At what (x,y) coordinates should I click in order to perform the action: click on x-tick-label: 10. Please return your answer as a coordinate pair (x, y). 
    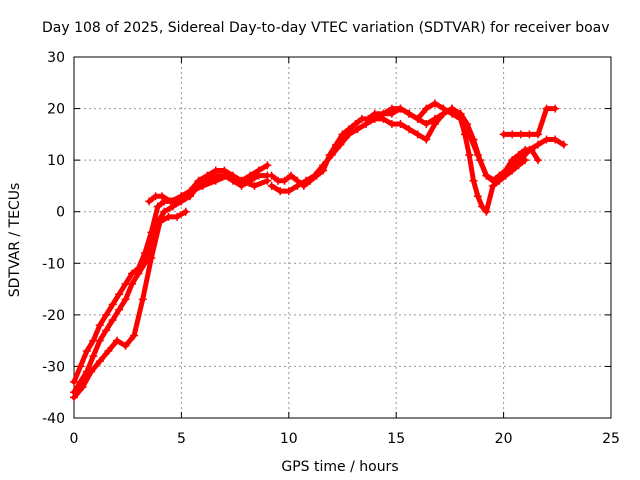
    Looking at the image, I should click on (289, 439).